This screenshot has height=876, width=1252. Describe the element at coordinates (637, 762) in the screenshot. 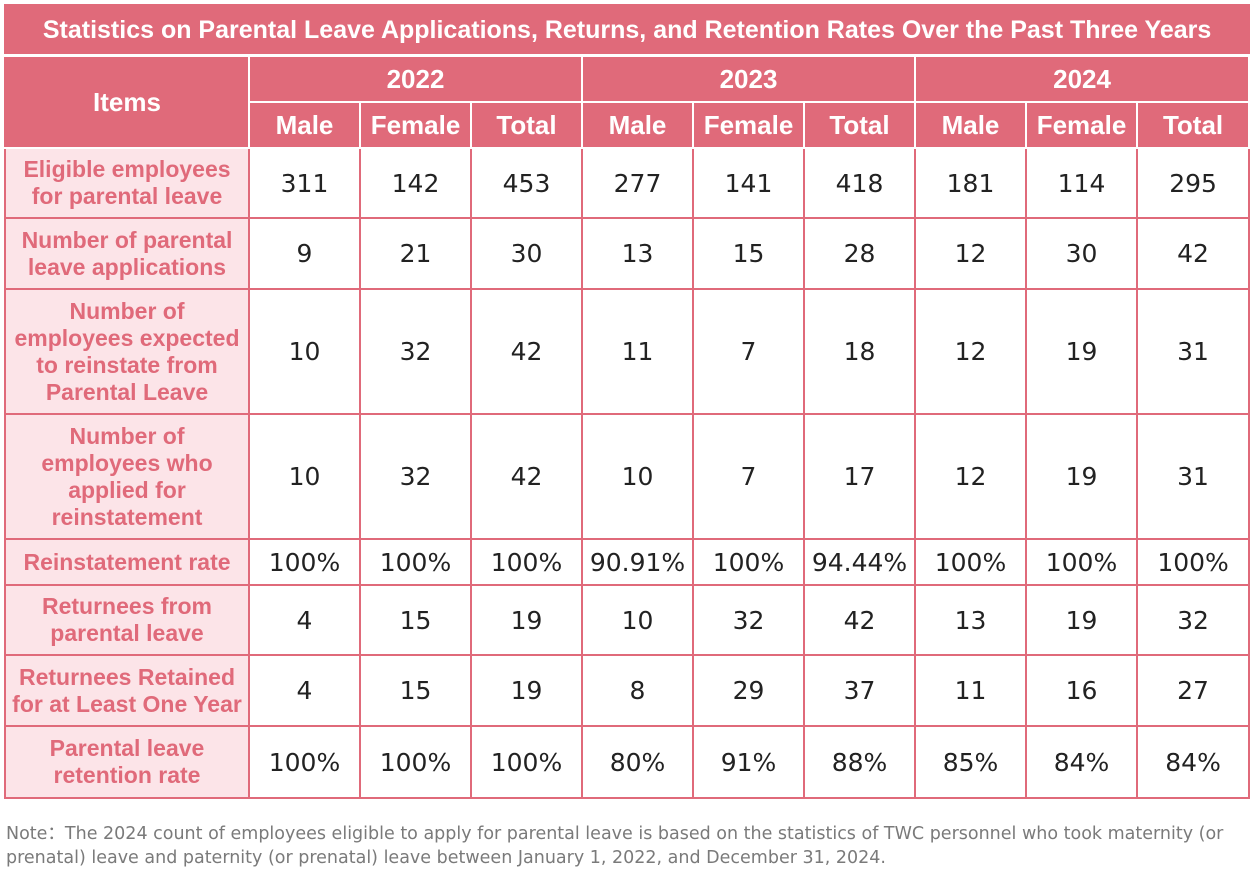

I see `cell-value: 80%` at that location.